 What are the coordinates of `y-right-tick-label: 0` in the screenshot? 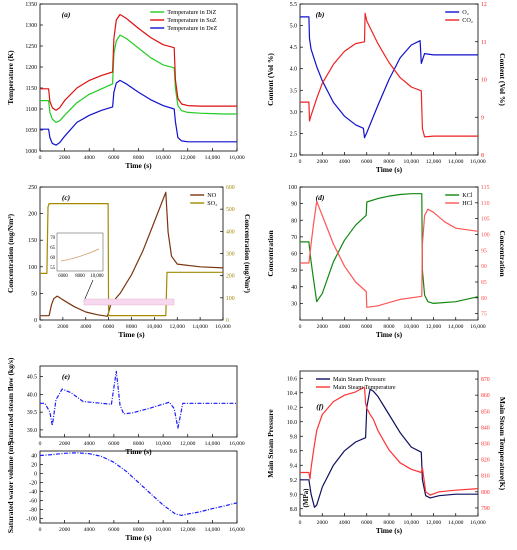 It's located at (227, 321).